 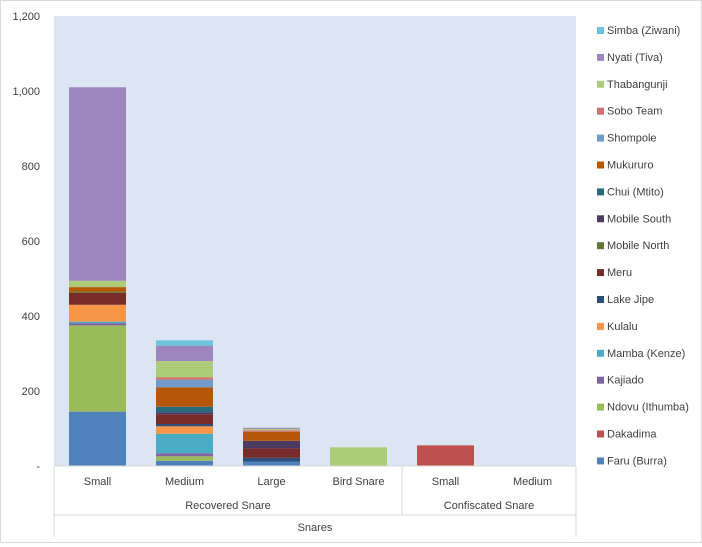 I want to click on x-axis-title: Snares, so click(x=315, y=528).